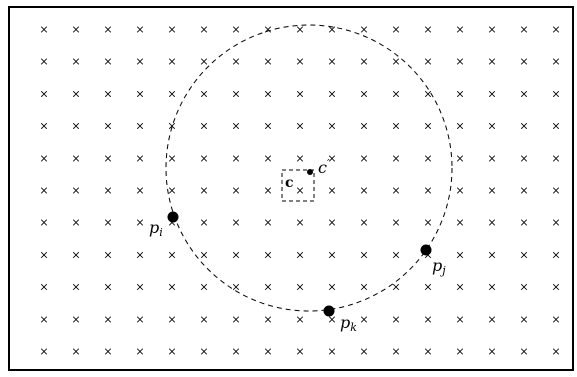  Describe the element at coordinates (173, 217) in the screenshot. I see `point-pi` at that location.